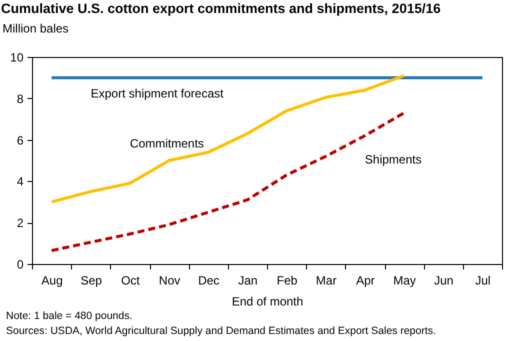 Image resolution: width=521 pixels, height=341 pixels. I want to click on y-tick-label: 2, so click(20, 223).